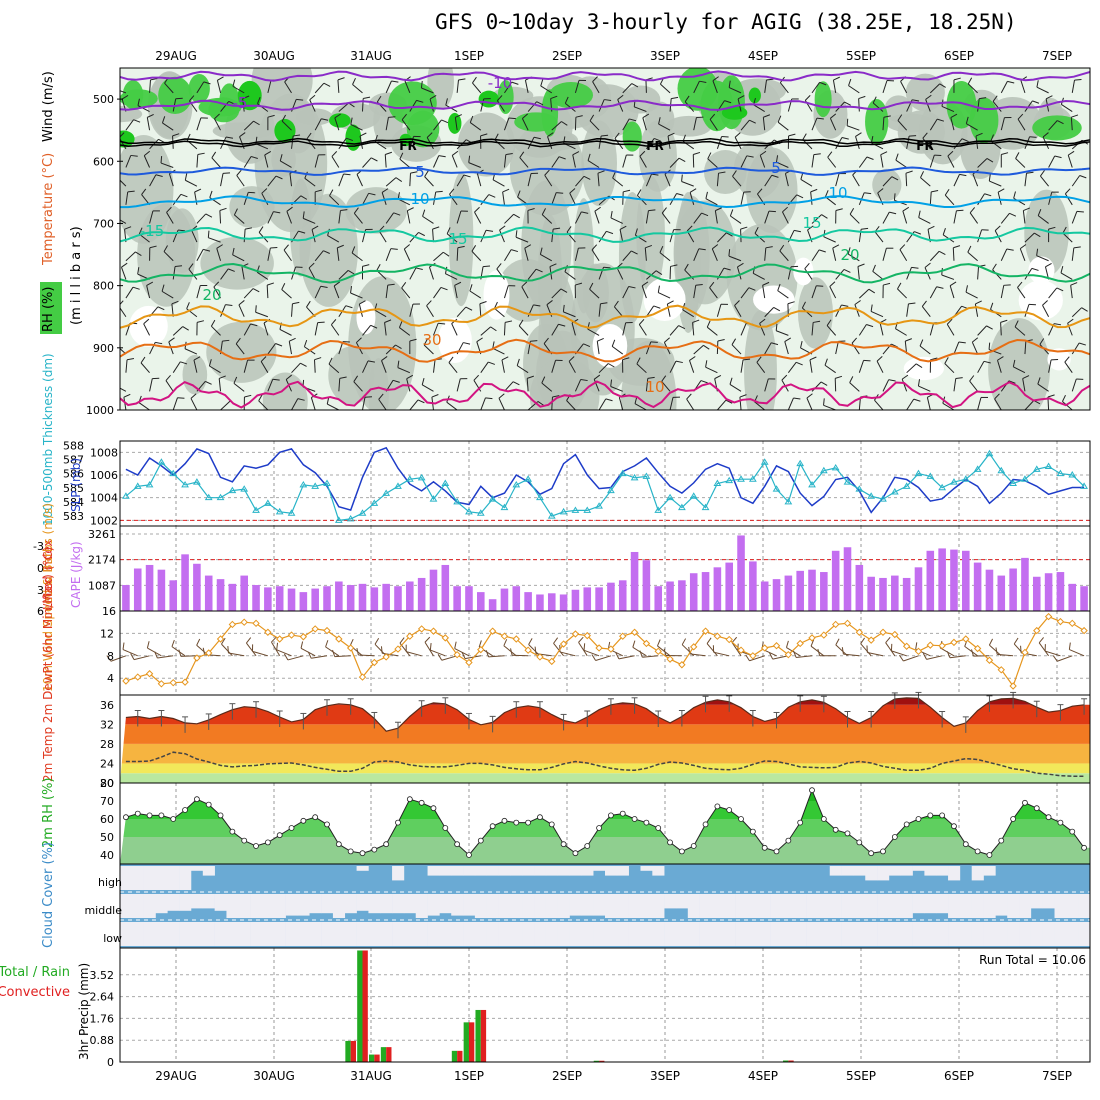 This screenshot has height=1100, width=1100. I want to click on thickness-tick-label: 587, so click(73, 459).